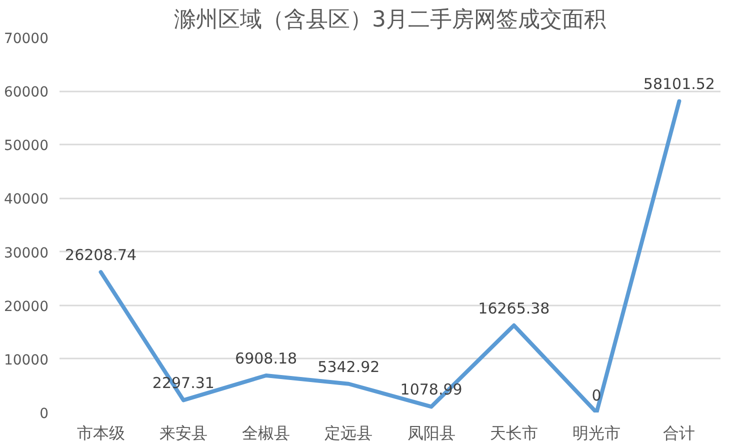  Describe the element at coordinates (26, 200) in the screenshot. I see `y-tick-label: 40000` at that location.